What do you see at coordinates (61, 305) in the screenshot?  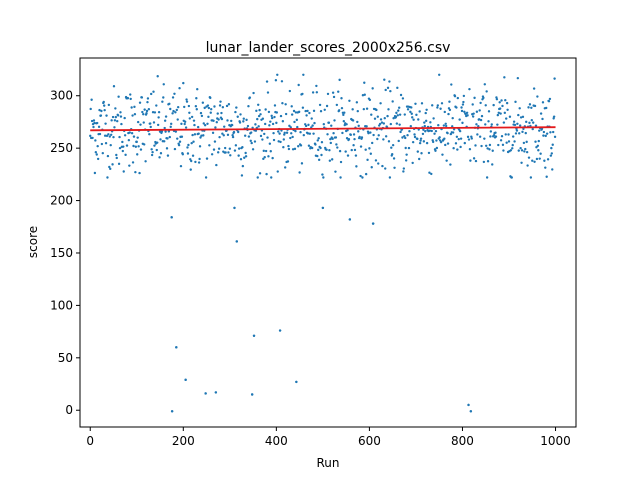 I see `y-tick-label: 100` at bounding box center [61, 305].